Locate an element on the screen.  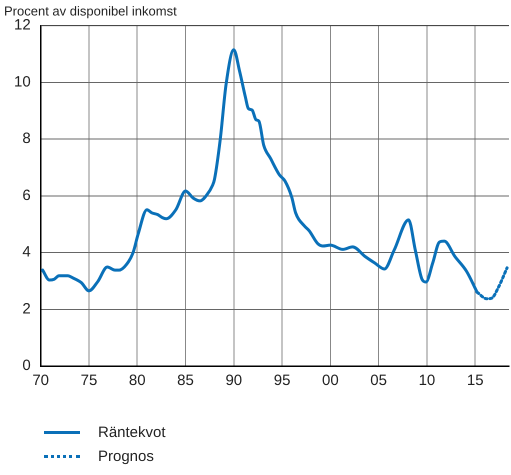
y-tick-label: 10 is located at coordinates (22, 81).